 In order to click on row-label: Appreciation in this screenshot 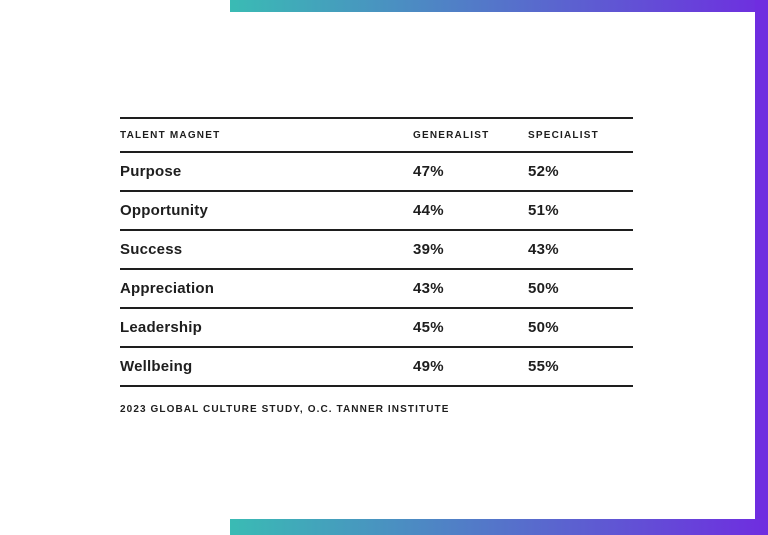, I will do `click(167, 288)`.